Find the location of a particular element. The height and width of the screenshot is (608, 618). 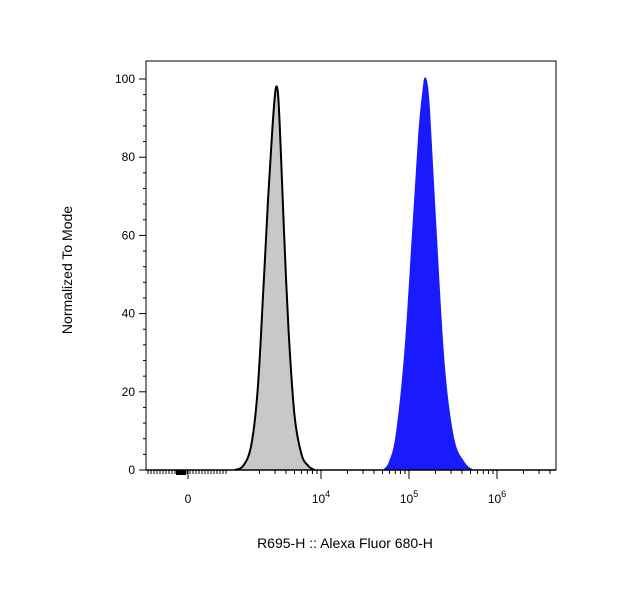

y-tick-label: 100 is located at coordinates (125, 79).